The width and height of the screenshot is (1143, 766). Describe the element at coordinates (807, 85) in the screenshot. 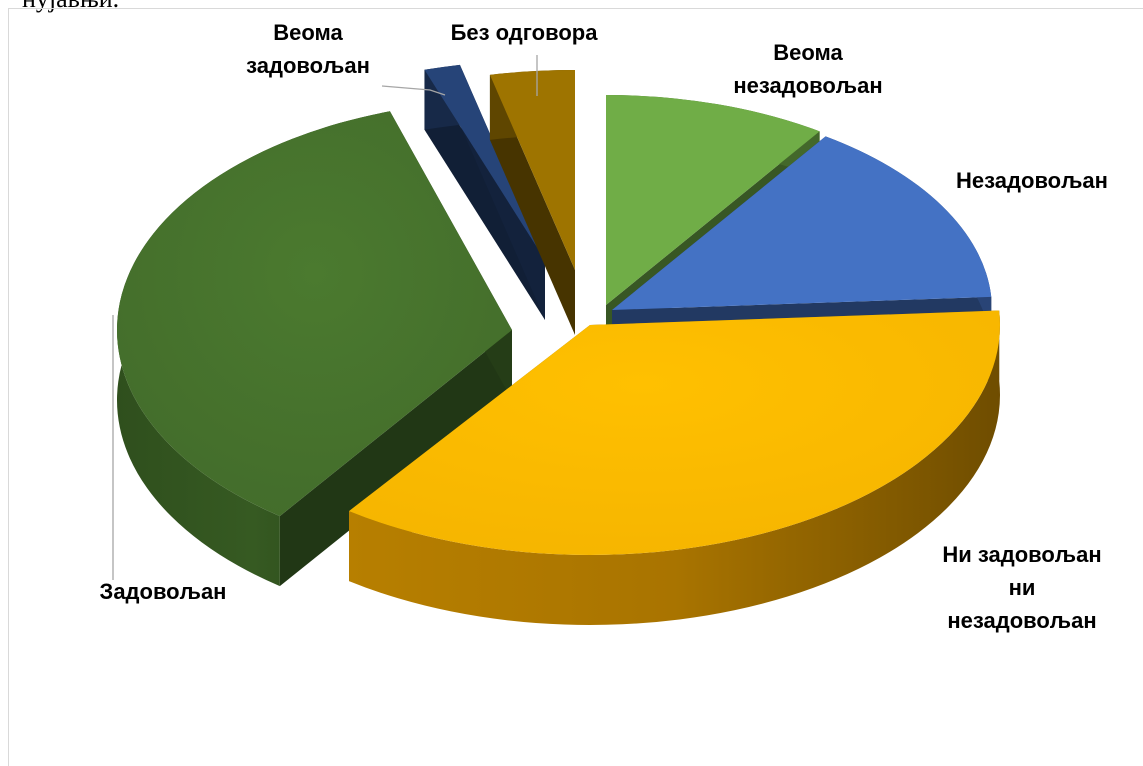

I see `label-very-dissatisfied-line-2: незадовољан` at that location.